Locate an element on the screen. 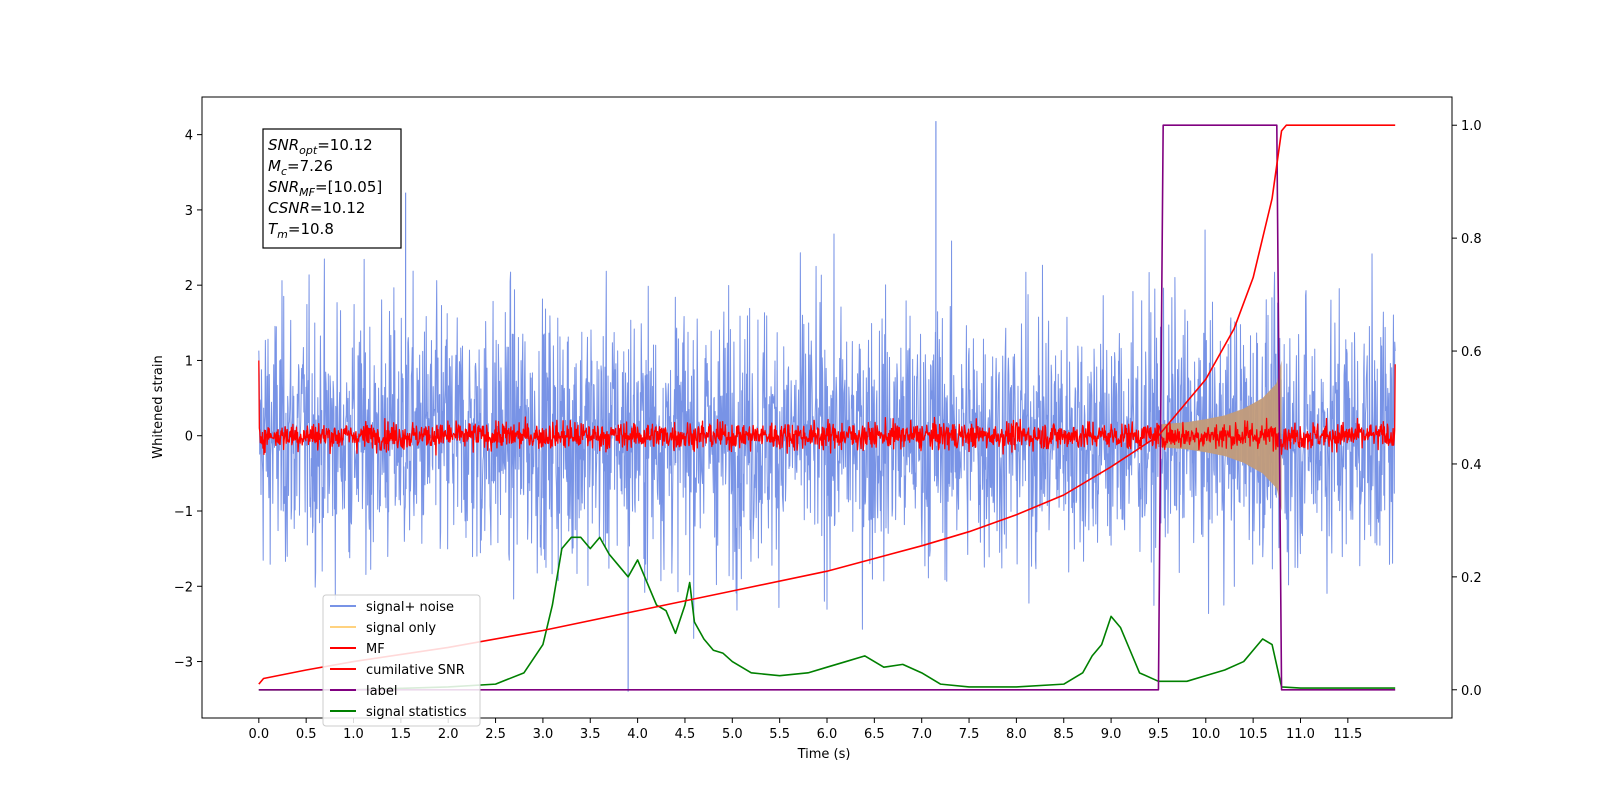  x-tick-label: 10.5 is located at coordinates (1253, 734).